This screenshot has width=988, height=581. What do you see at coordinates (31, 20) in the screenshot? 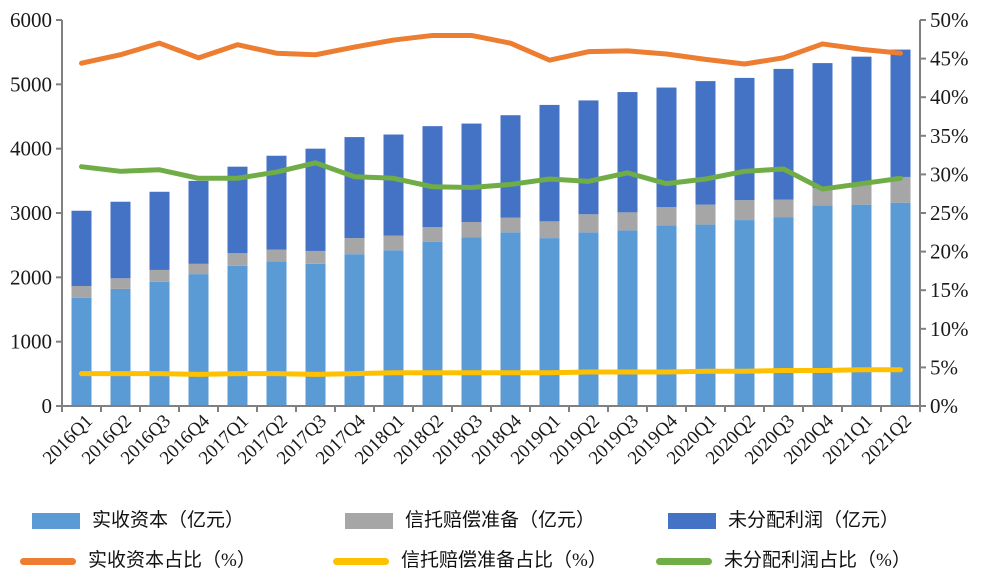
I see `y-axis-left-tick-label: 6000` at bounding box center [31, 20].